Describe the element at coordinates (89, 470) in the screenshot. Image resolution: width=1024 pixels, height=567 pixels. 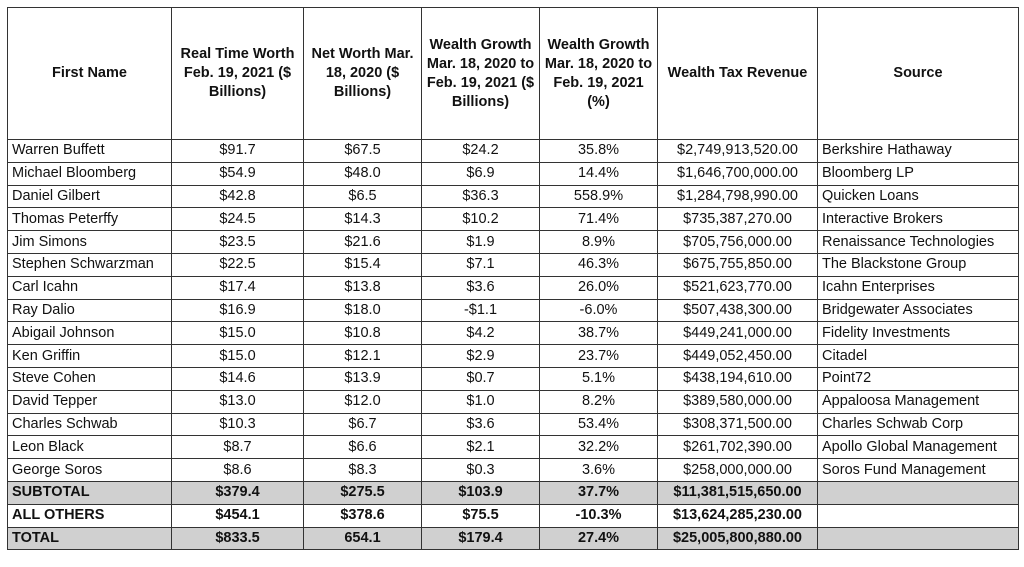
I see `cell-first-name: George Soros` at that location.